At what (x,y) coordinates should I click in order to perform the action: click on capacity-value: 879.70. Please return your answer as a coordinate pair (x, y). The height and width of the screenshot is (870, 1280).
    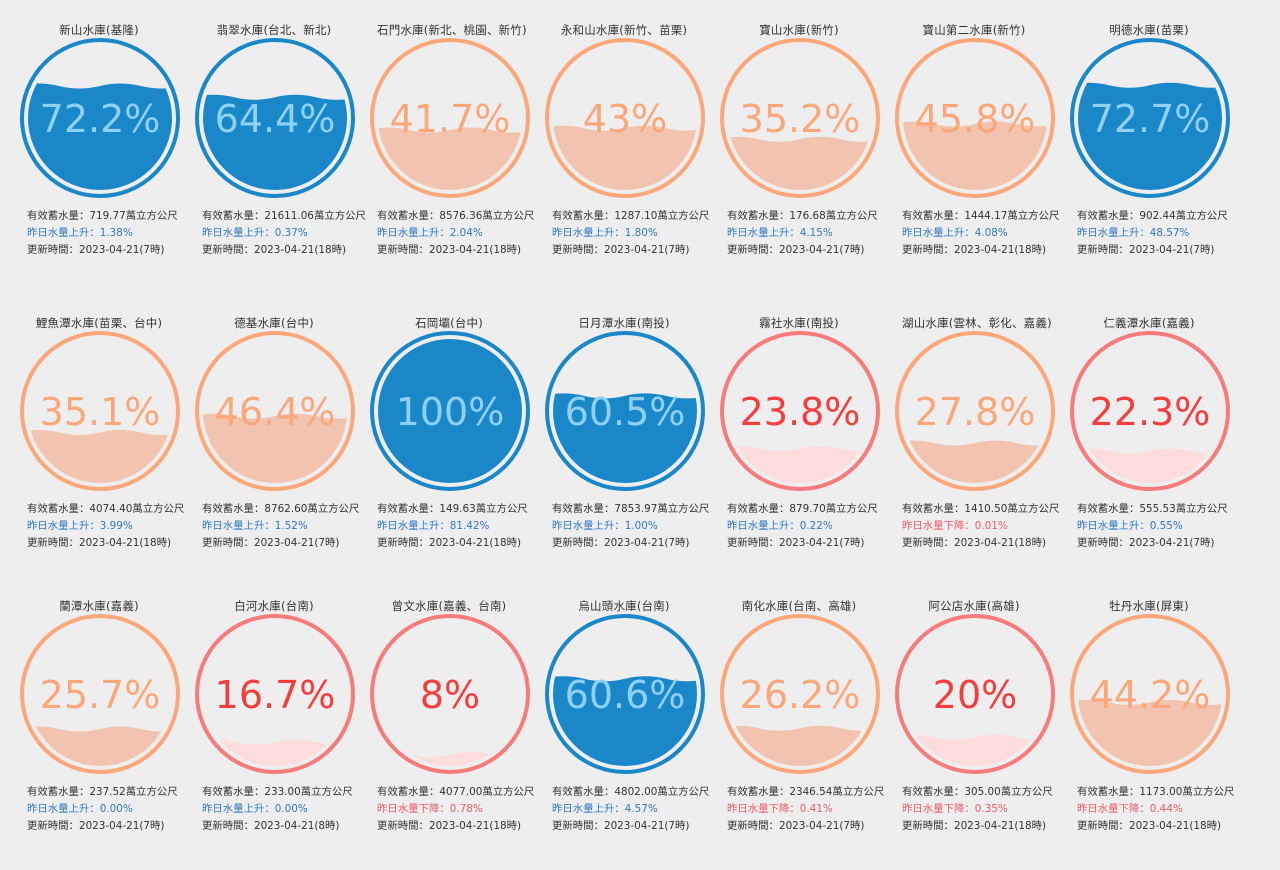
    Looking at the image, I should click on (807, 509).